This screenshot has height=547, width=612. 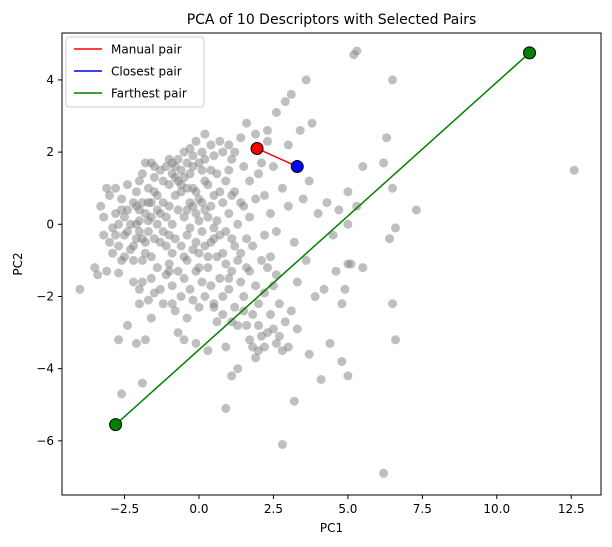 What do you see at coordinates (135, 72) in the screenshot?
I see `legend: Manual pair Closest pair Farthest pair` at bounding box center [135, 72].